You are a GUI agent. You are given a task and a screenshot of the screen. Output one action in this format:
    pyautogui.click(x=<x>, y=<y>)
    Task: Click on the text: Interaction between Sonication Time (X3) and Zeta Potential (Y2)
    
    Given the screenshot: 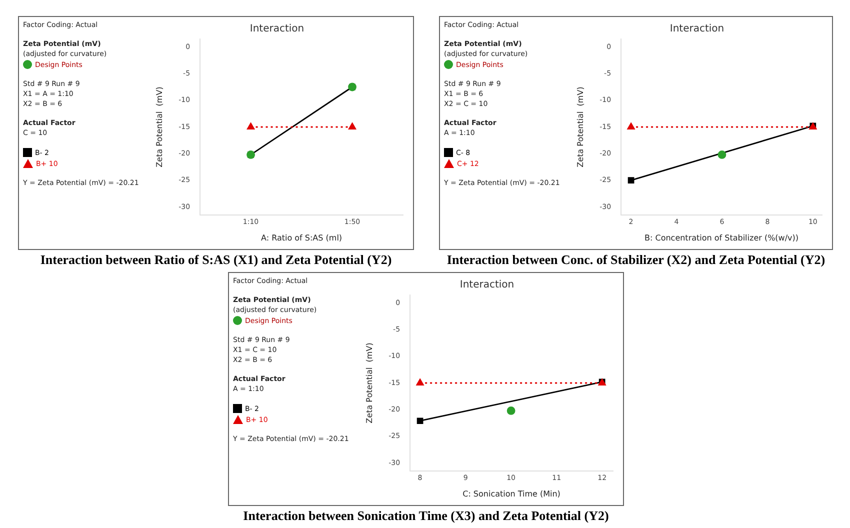 What is the action you would take?
    pyautogui.click(x=426, y=516)
    